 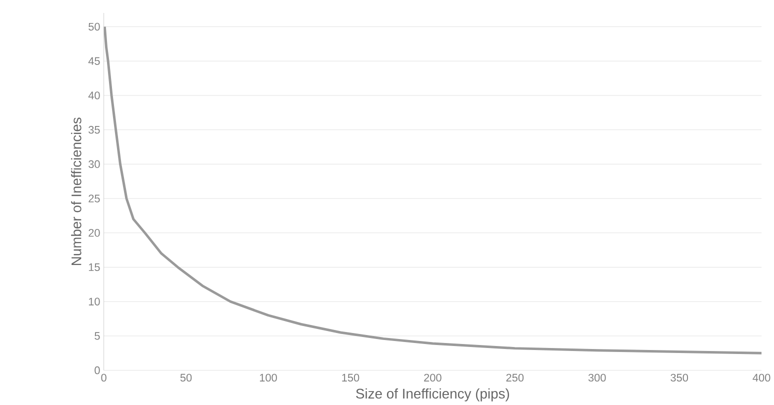 What do you see at coordinates (94, 198) in the screenshot?
I see `y-tick-label: 25` at bounding box center [94, 198].